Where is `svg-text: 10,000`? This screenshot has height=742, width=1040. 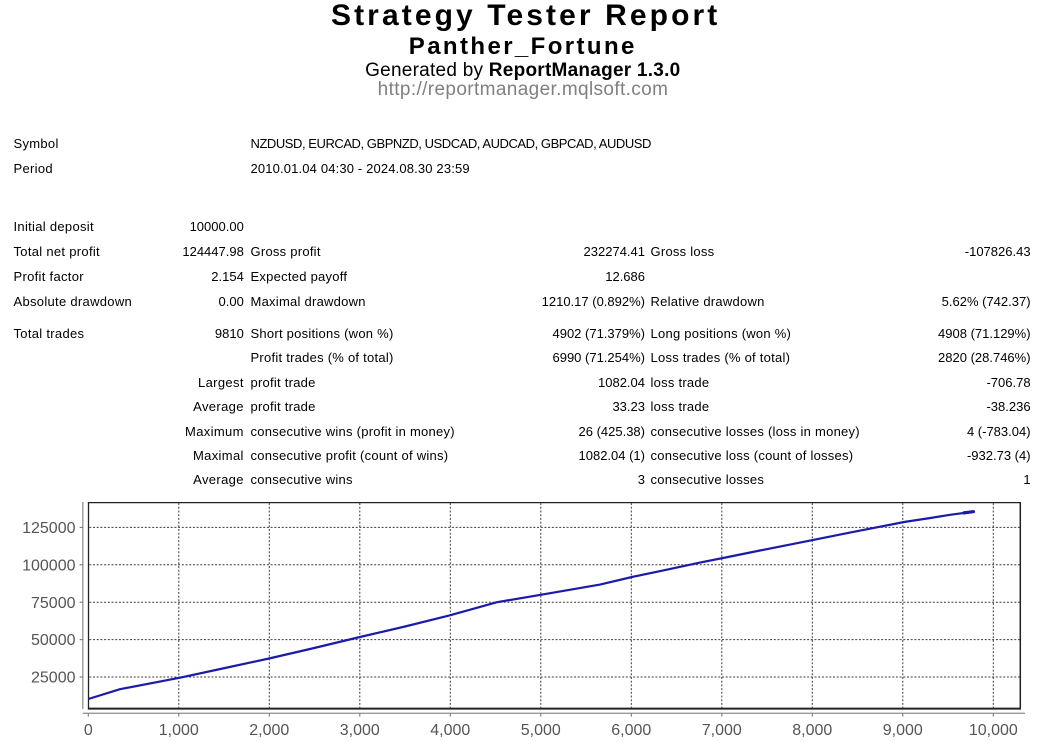
svg-text: 10,000 is located at coordinates (993, 730).